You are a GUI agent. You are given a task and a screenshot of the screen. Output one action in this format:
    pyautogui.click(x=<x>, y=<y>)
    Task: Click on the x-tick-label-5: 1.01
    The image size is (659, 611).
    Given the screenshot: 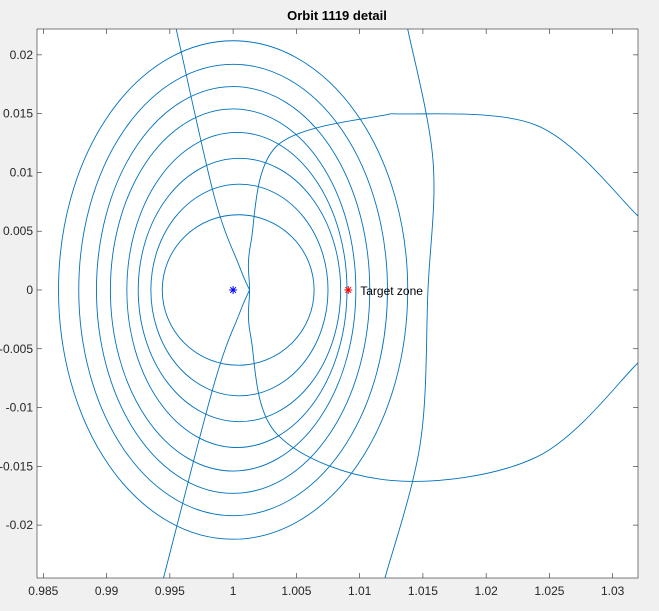 What is the action you would take?
    pyautogui.click(x=360, y=591)
    